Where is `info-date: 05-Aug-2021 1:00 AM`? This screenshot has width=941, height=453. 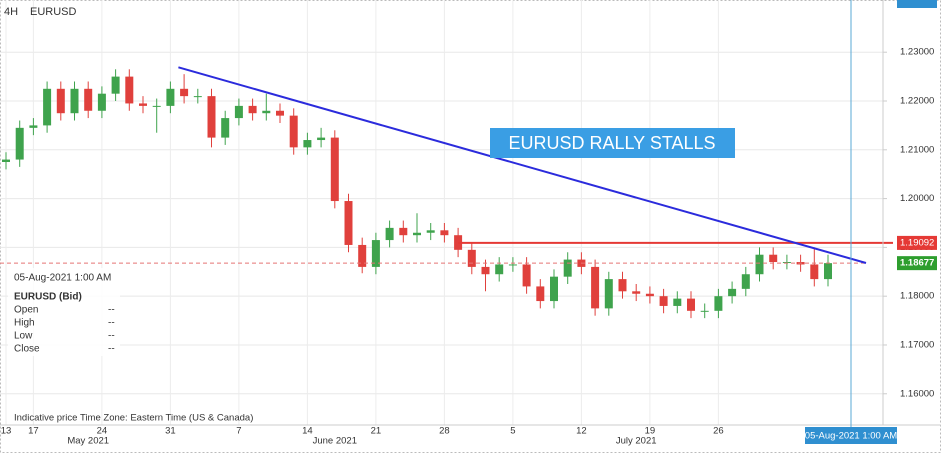 info-date: 05-Aug-2021 1:00 AM is located at coordinates (62, 278).